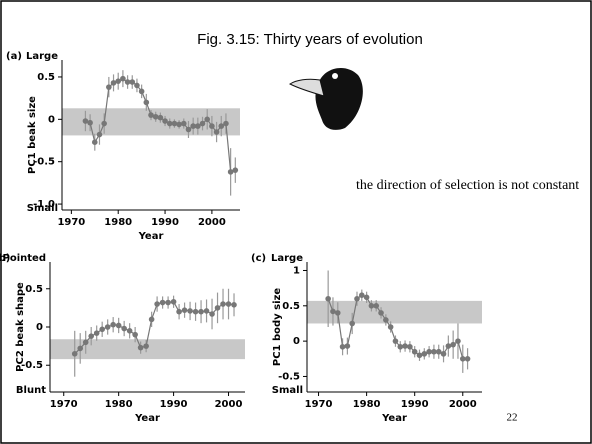 Image resolution: width=592 pixels, height=444 pixels. Describe the element at coordinates (326, 98) in the screenshot. I see `finch-head` at that location.